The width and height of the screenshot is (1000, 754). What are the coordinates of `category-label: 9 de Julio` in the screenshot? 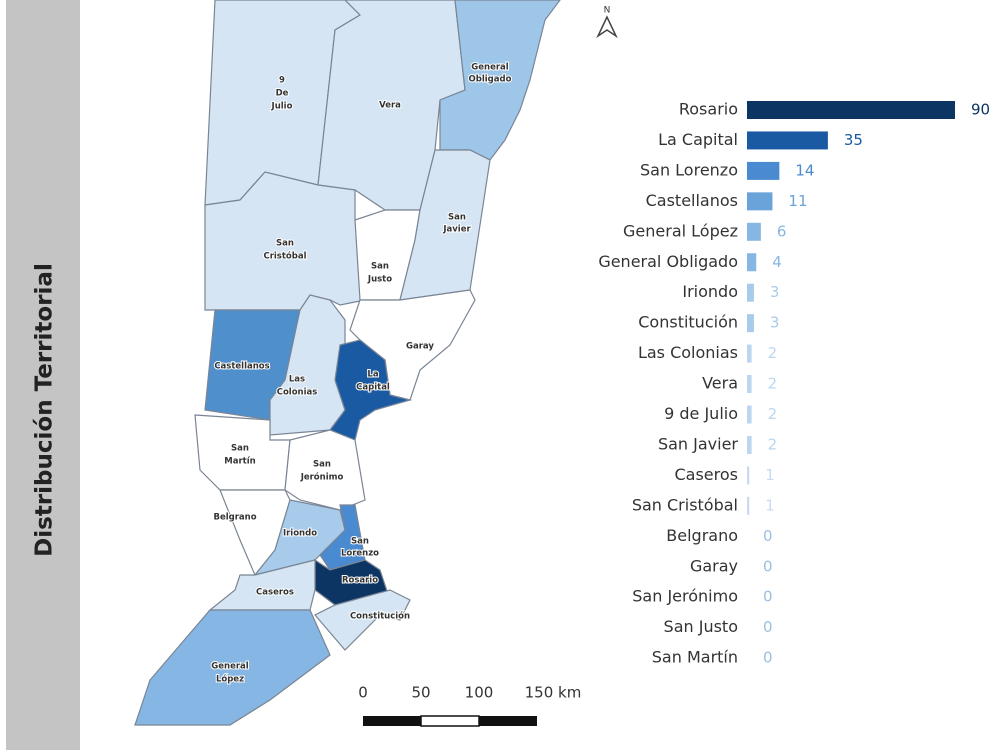 It's located at (701, 413).